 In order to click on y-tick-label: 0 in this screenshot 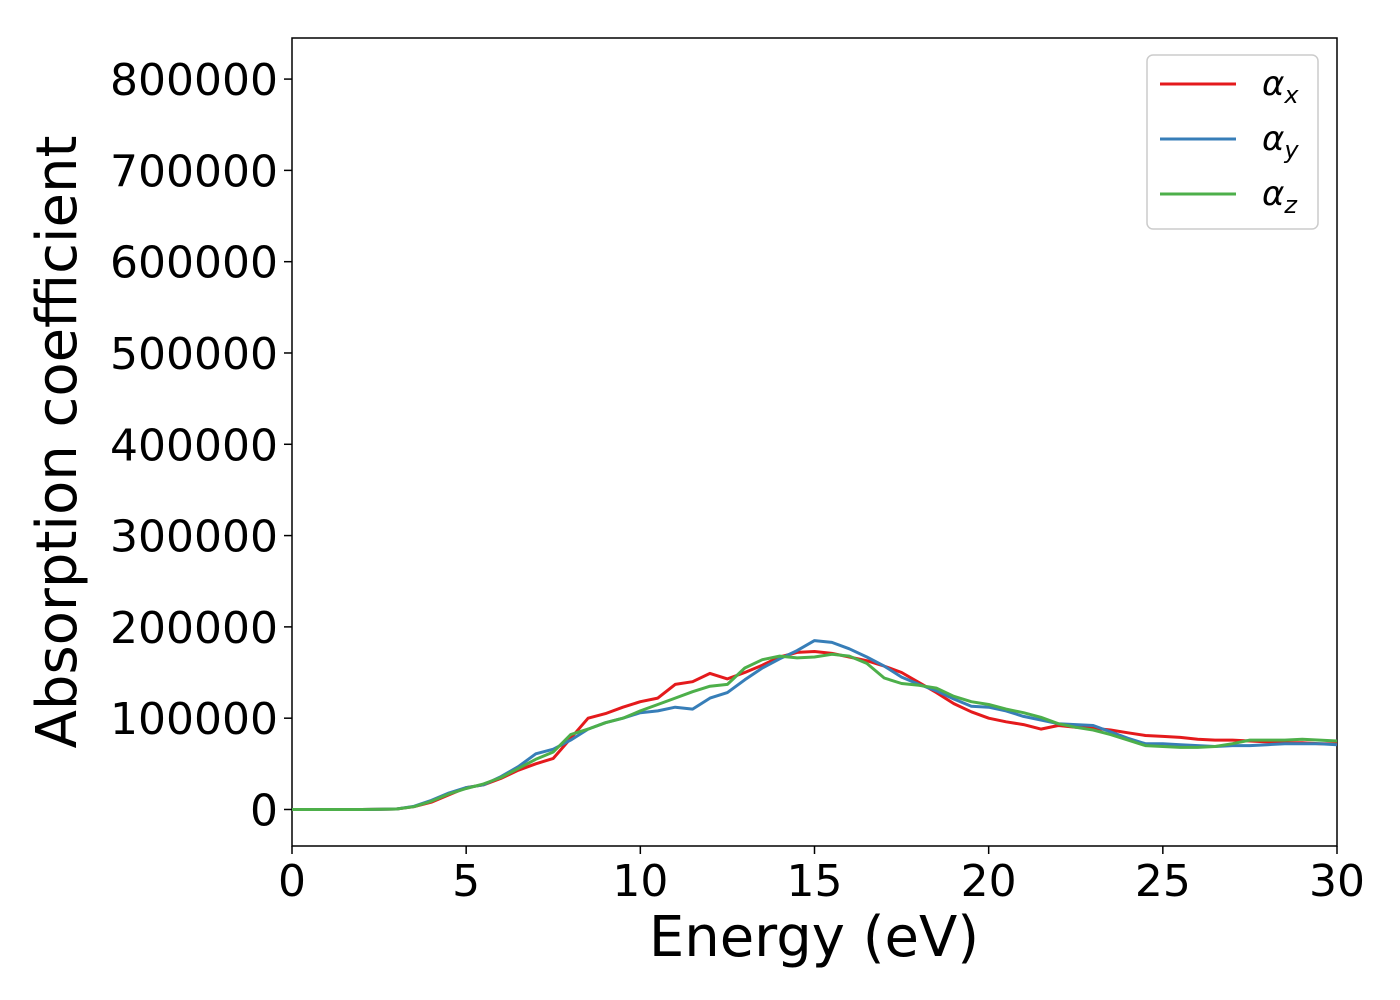, I will do `click(264, 810)`.